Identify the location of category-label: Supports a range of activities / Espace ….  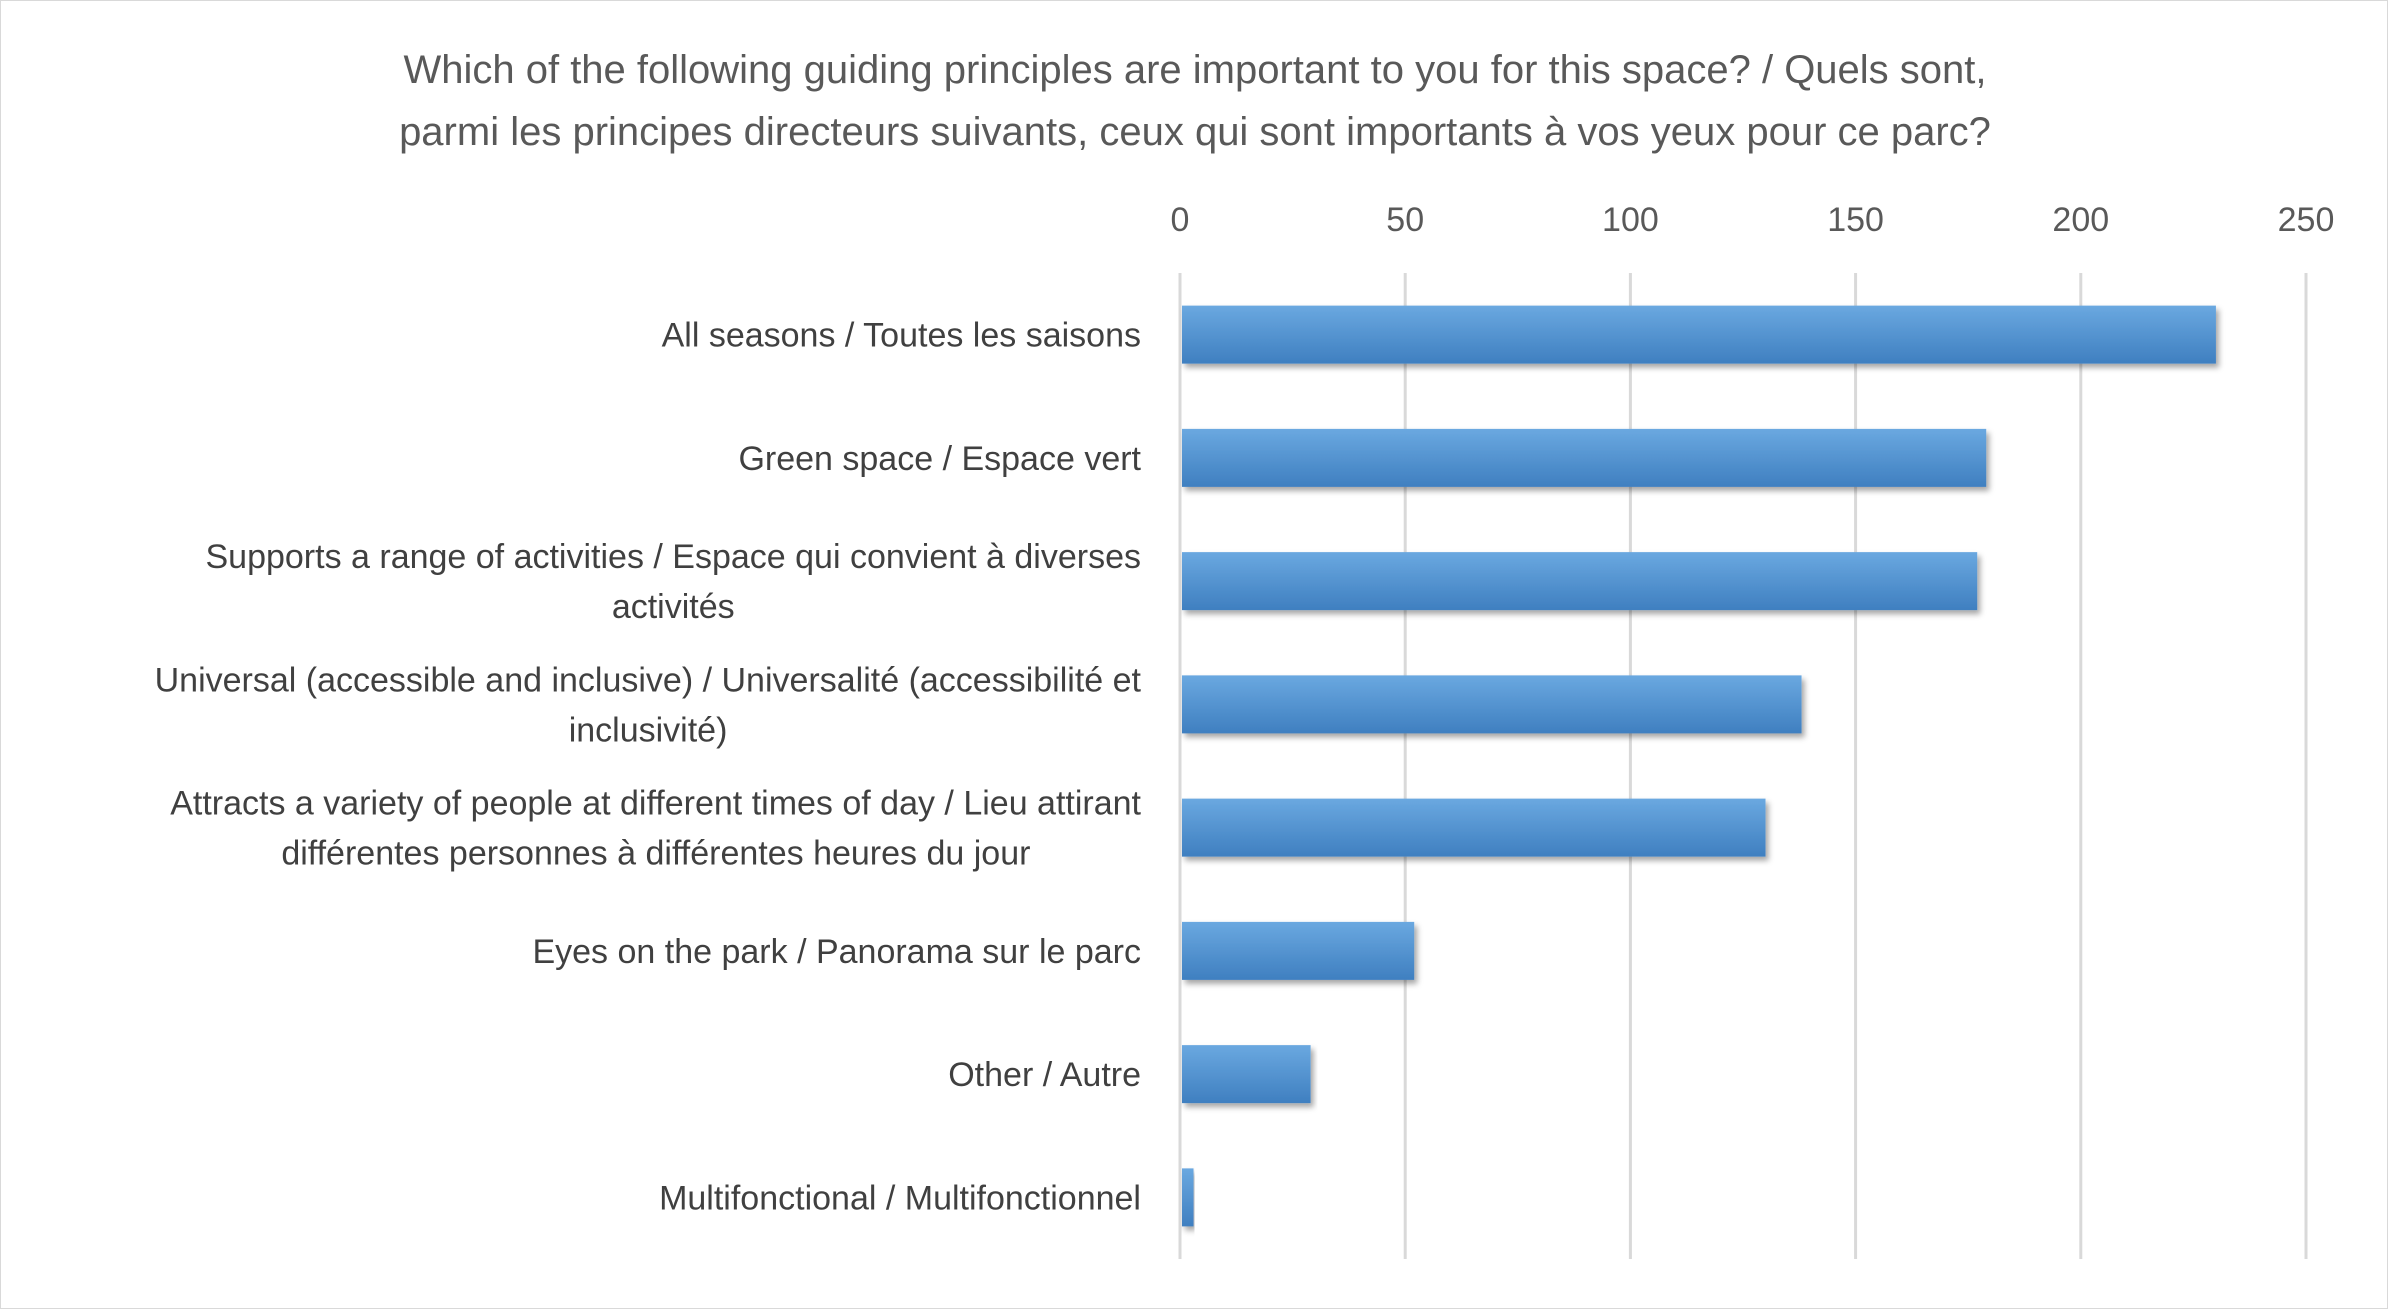
(673, 557).